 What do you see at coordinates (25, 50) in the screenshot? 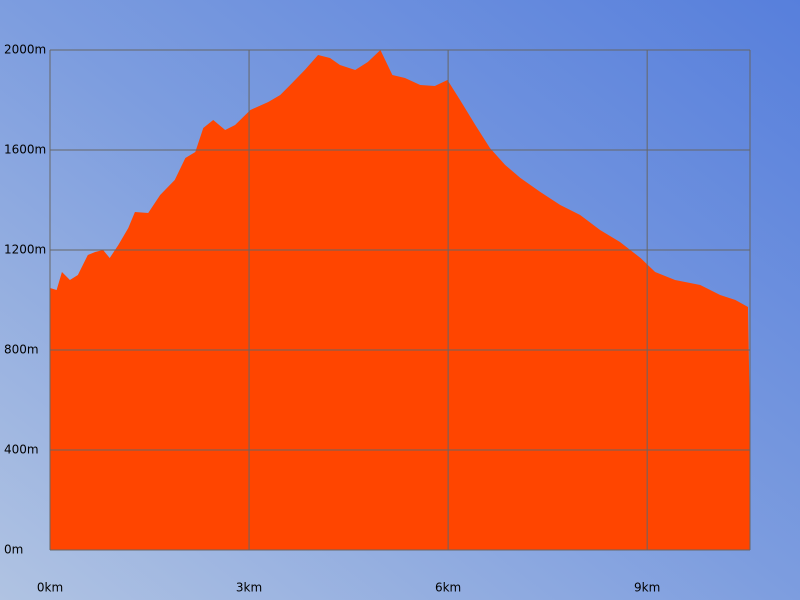
I see `y-tick-label: 2000m` at bounding box center [25, 50].